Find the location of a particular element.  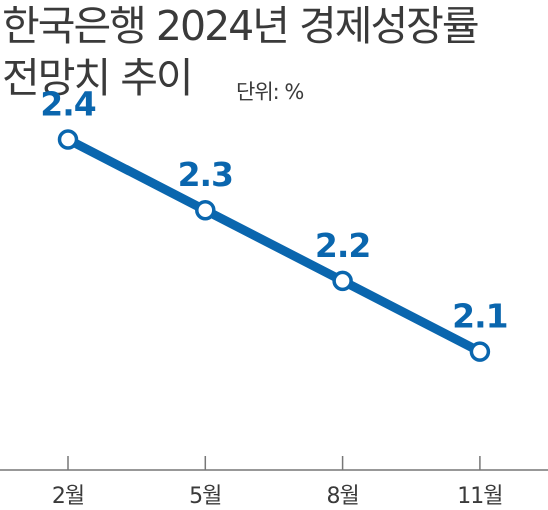

x-tick-label: 5월 is located at coordinates (205, 496).